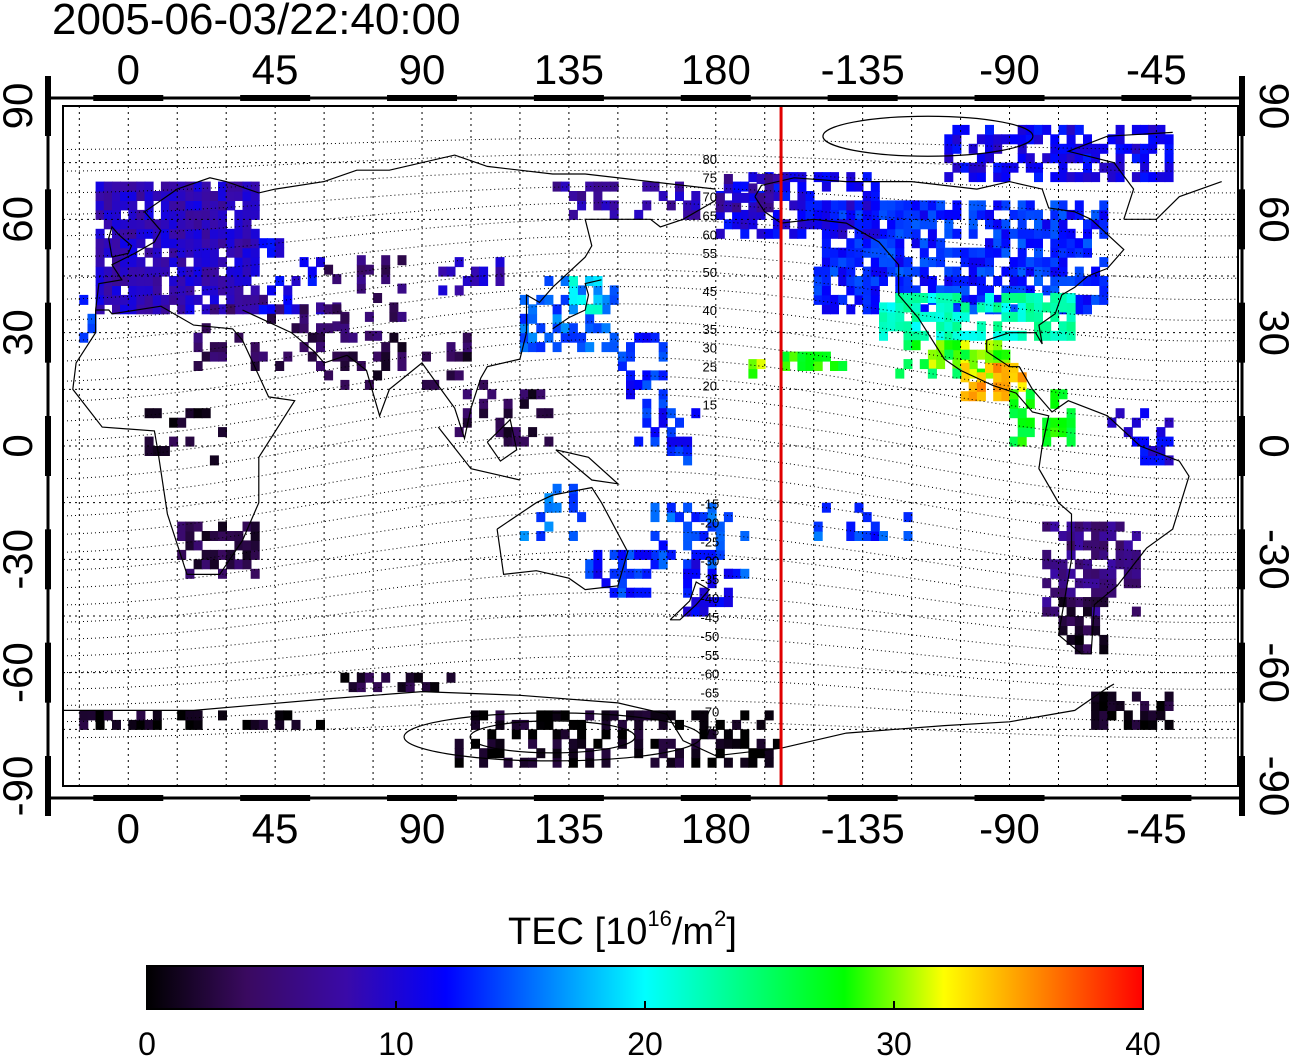 Image resolution: width=1292 pixels, height=1057 pixels. What do you see at coordinates (928, 136) in the screenshot?
I see `magnetic-pole-contour` at bounding box center [928, 136].